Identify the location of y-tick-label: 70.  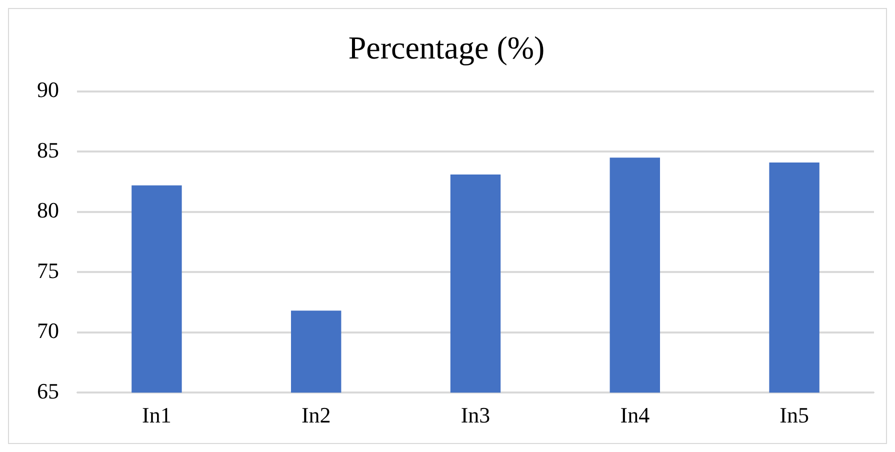
(48, 331).